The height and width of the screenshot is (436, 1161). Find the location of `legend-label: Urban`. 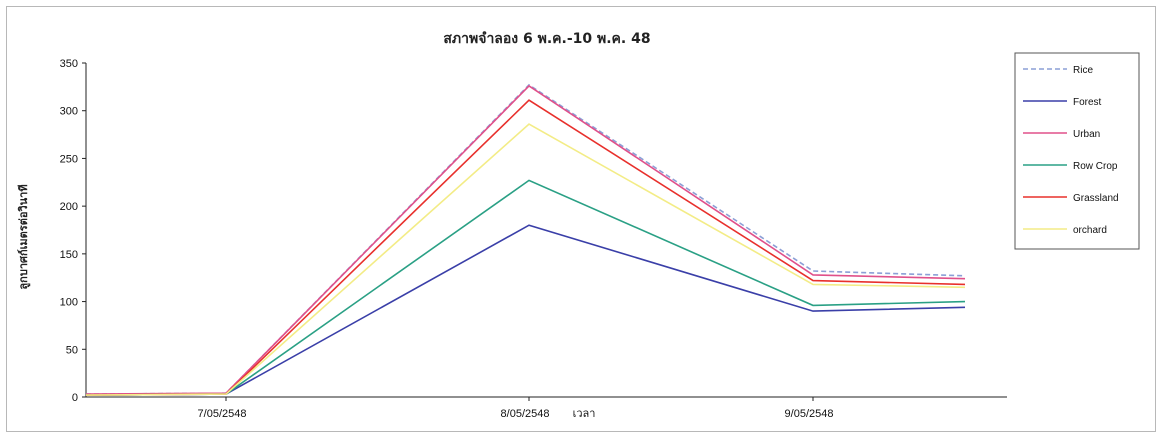

legend-label: Urban is located at coordinates (1086, 134).